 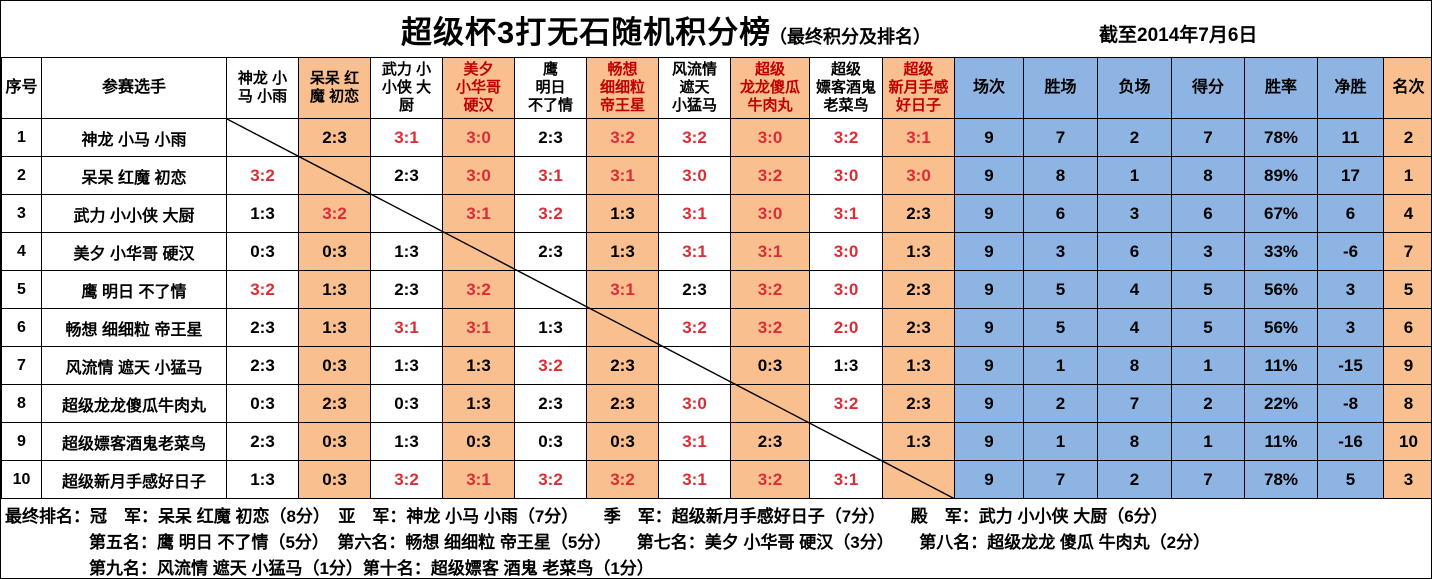 I want to click on row-index-cell: 2, so click(x=21, y=175).